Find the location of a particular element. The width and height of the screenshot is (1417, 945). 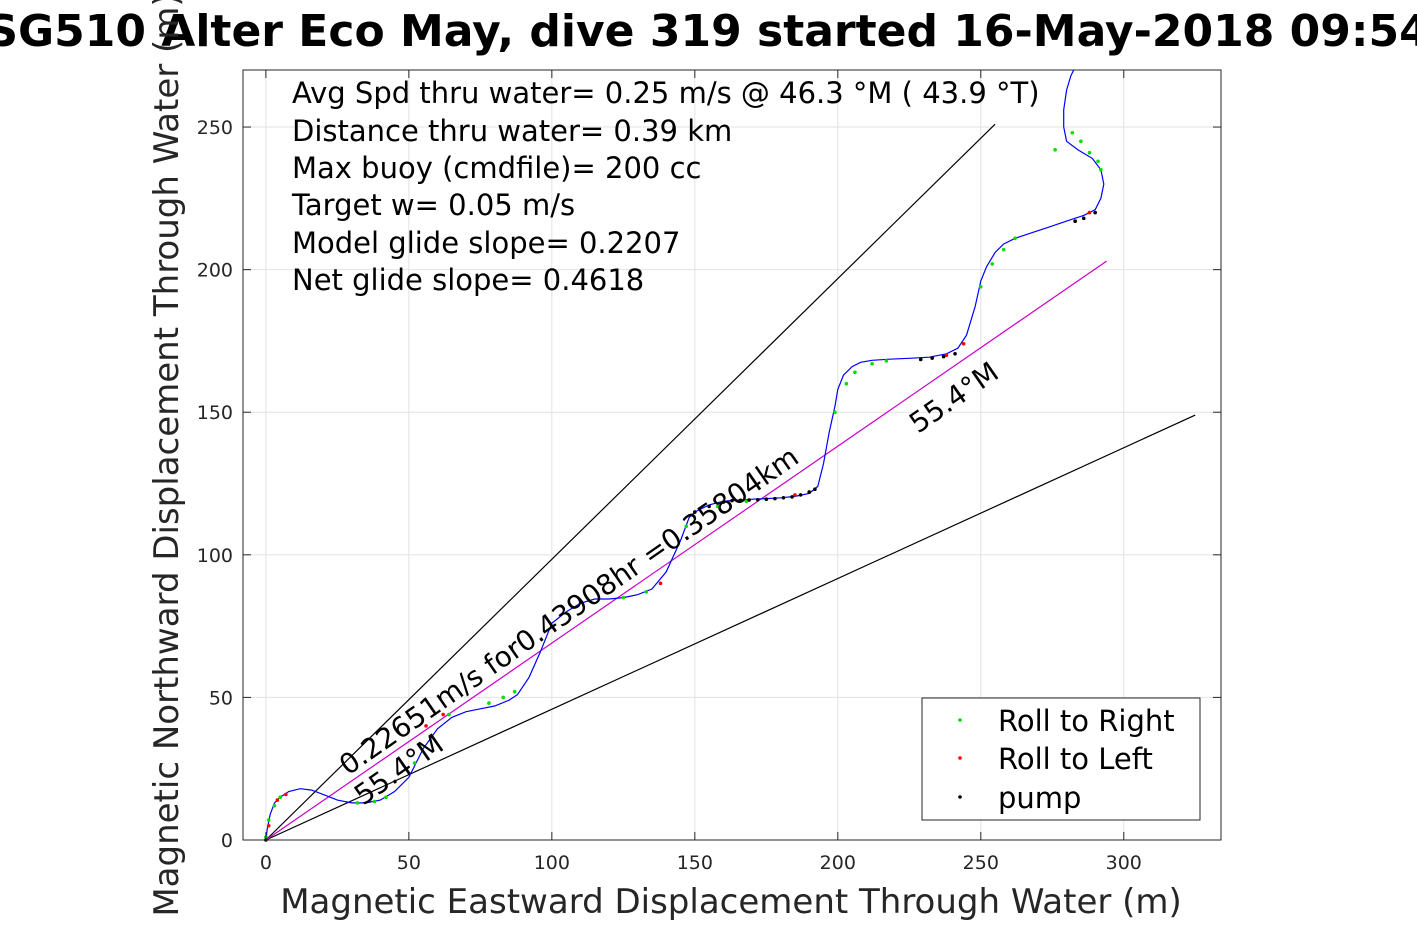

info-line-model-glide-slope: Model glide slope= 0.2207 is located at coordinates (486, 243).